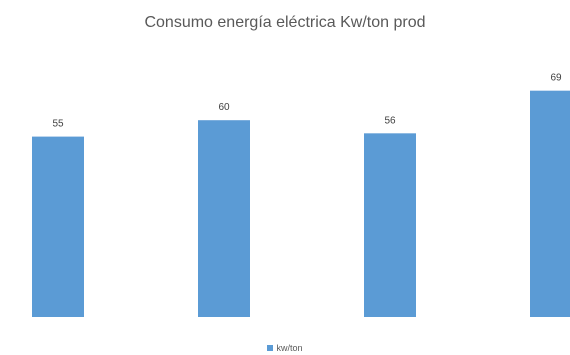 The height and width of the screenshot is (355, 570). I want to click on chart-title: Consumo energía eléctrica Kw/ton prod, so click(285, 22).